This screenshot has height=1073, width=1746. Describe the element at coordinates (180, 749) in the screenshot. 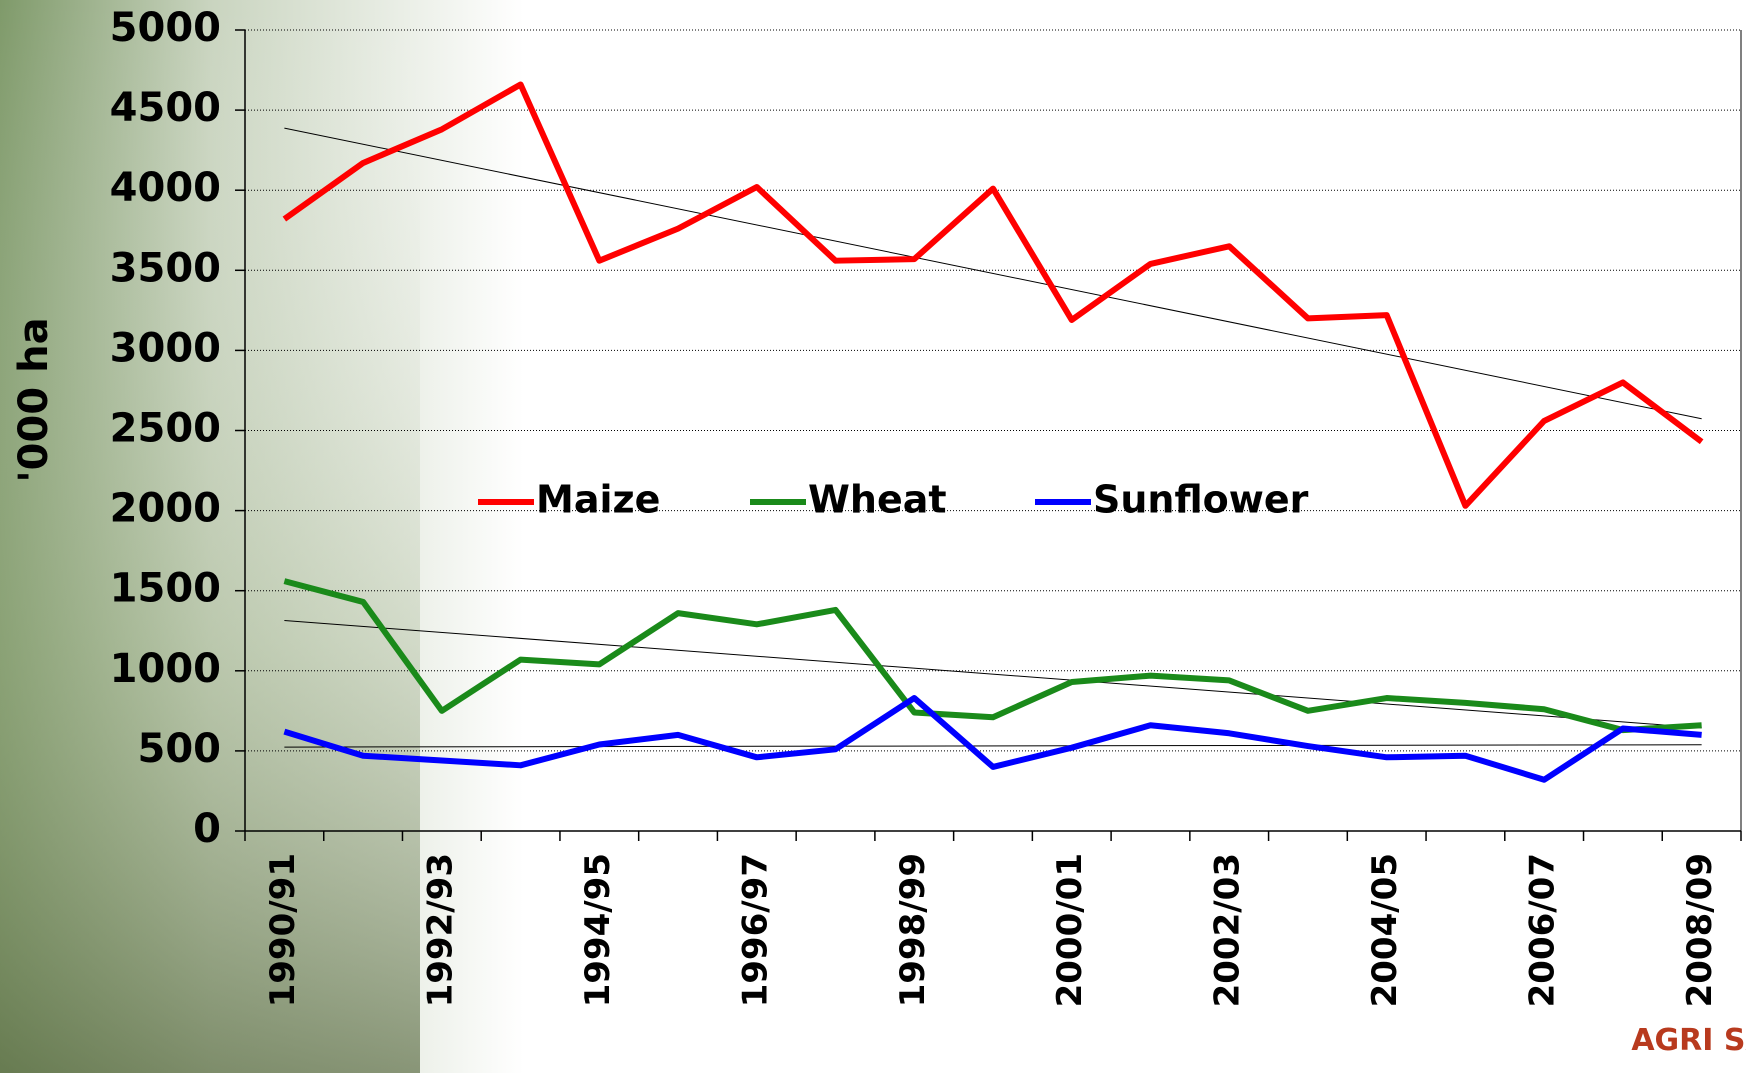

I see `y-tick-label: 500` at that location.